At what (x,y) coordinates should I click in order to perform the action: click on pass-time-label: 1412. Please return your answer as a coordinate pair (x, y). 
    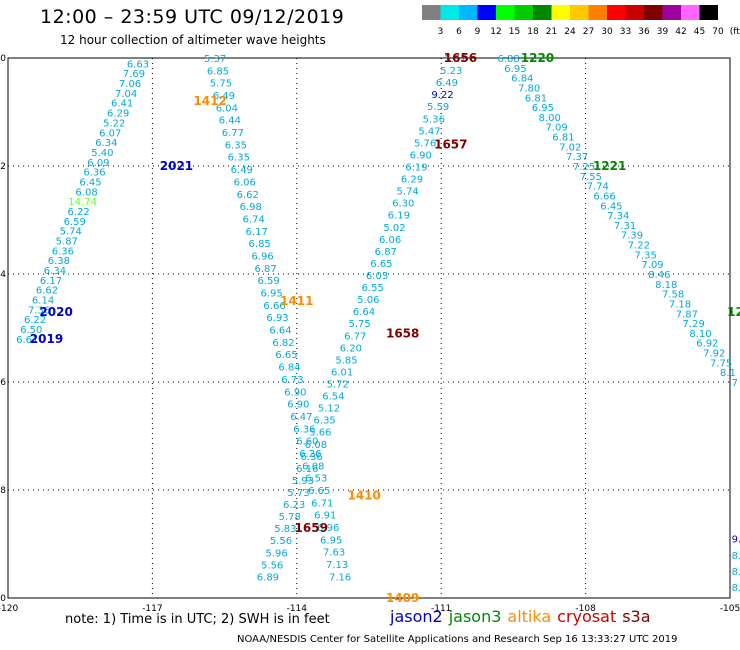
    Looking at the image, I should click on (209, 101).